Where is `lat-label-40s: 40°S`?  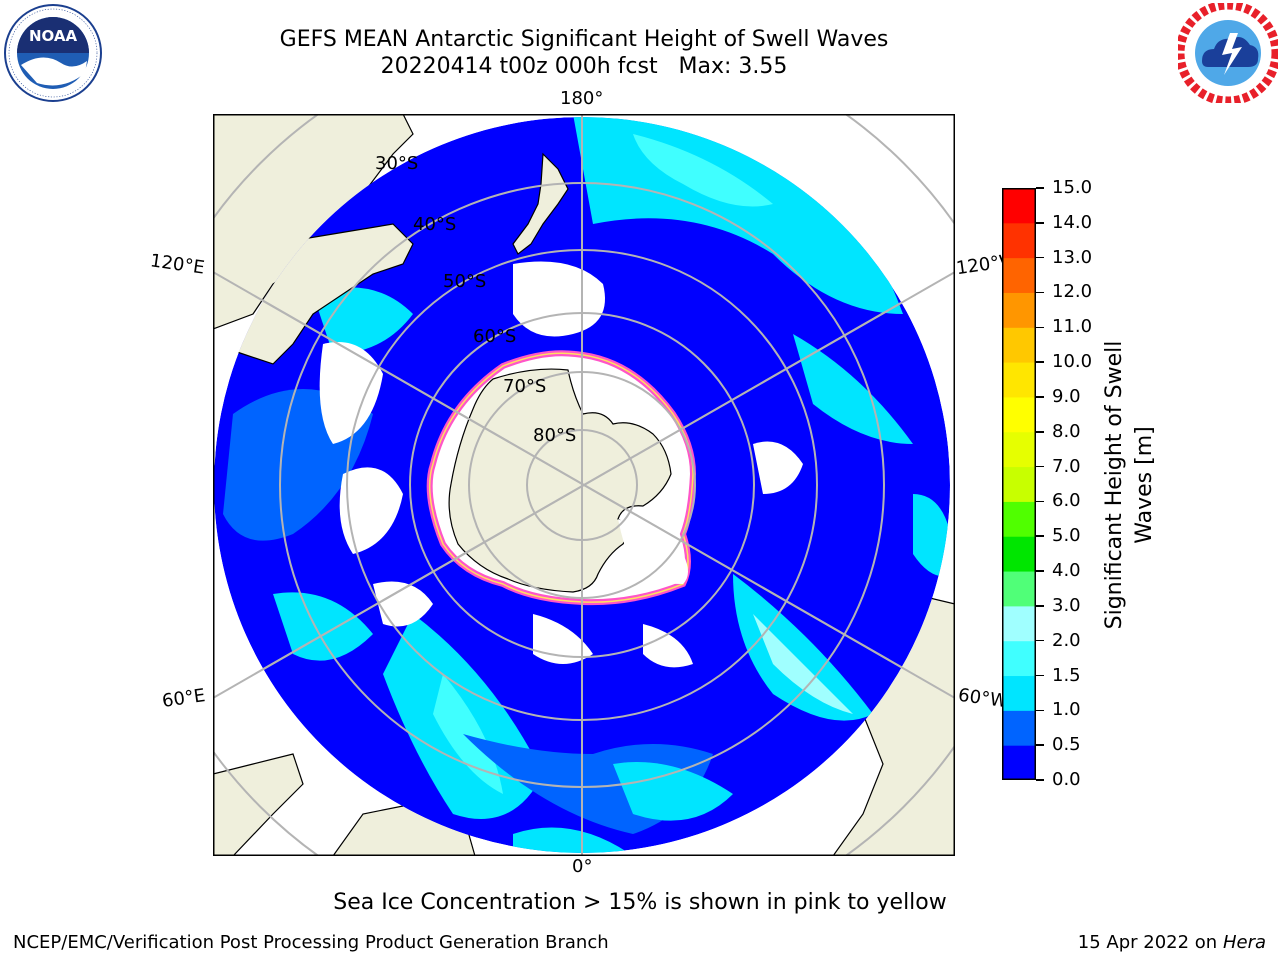
lat-label-40s: 40°S is located at coordinates (434, 224).